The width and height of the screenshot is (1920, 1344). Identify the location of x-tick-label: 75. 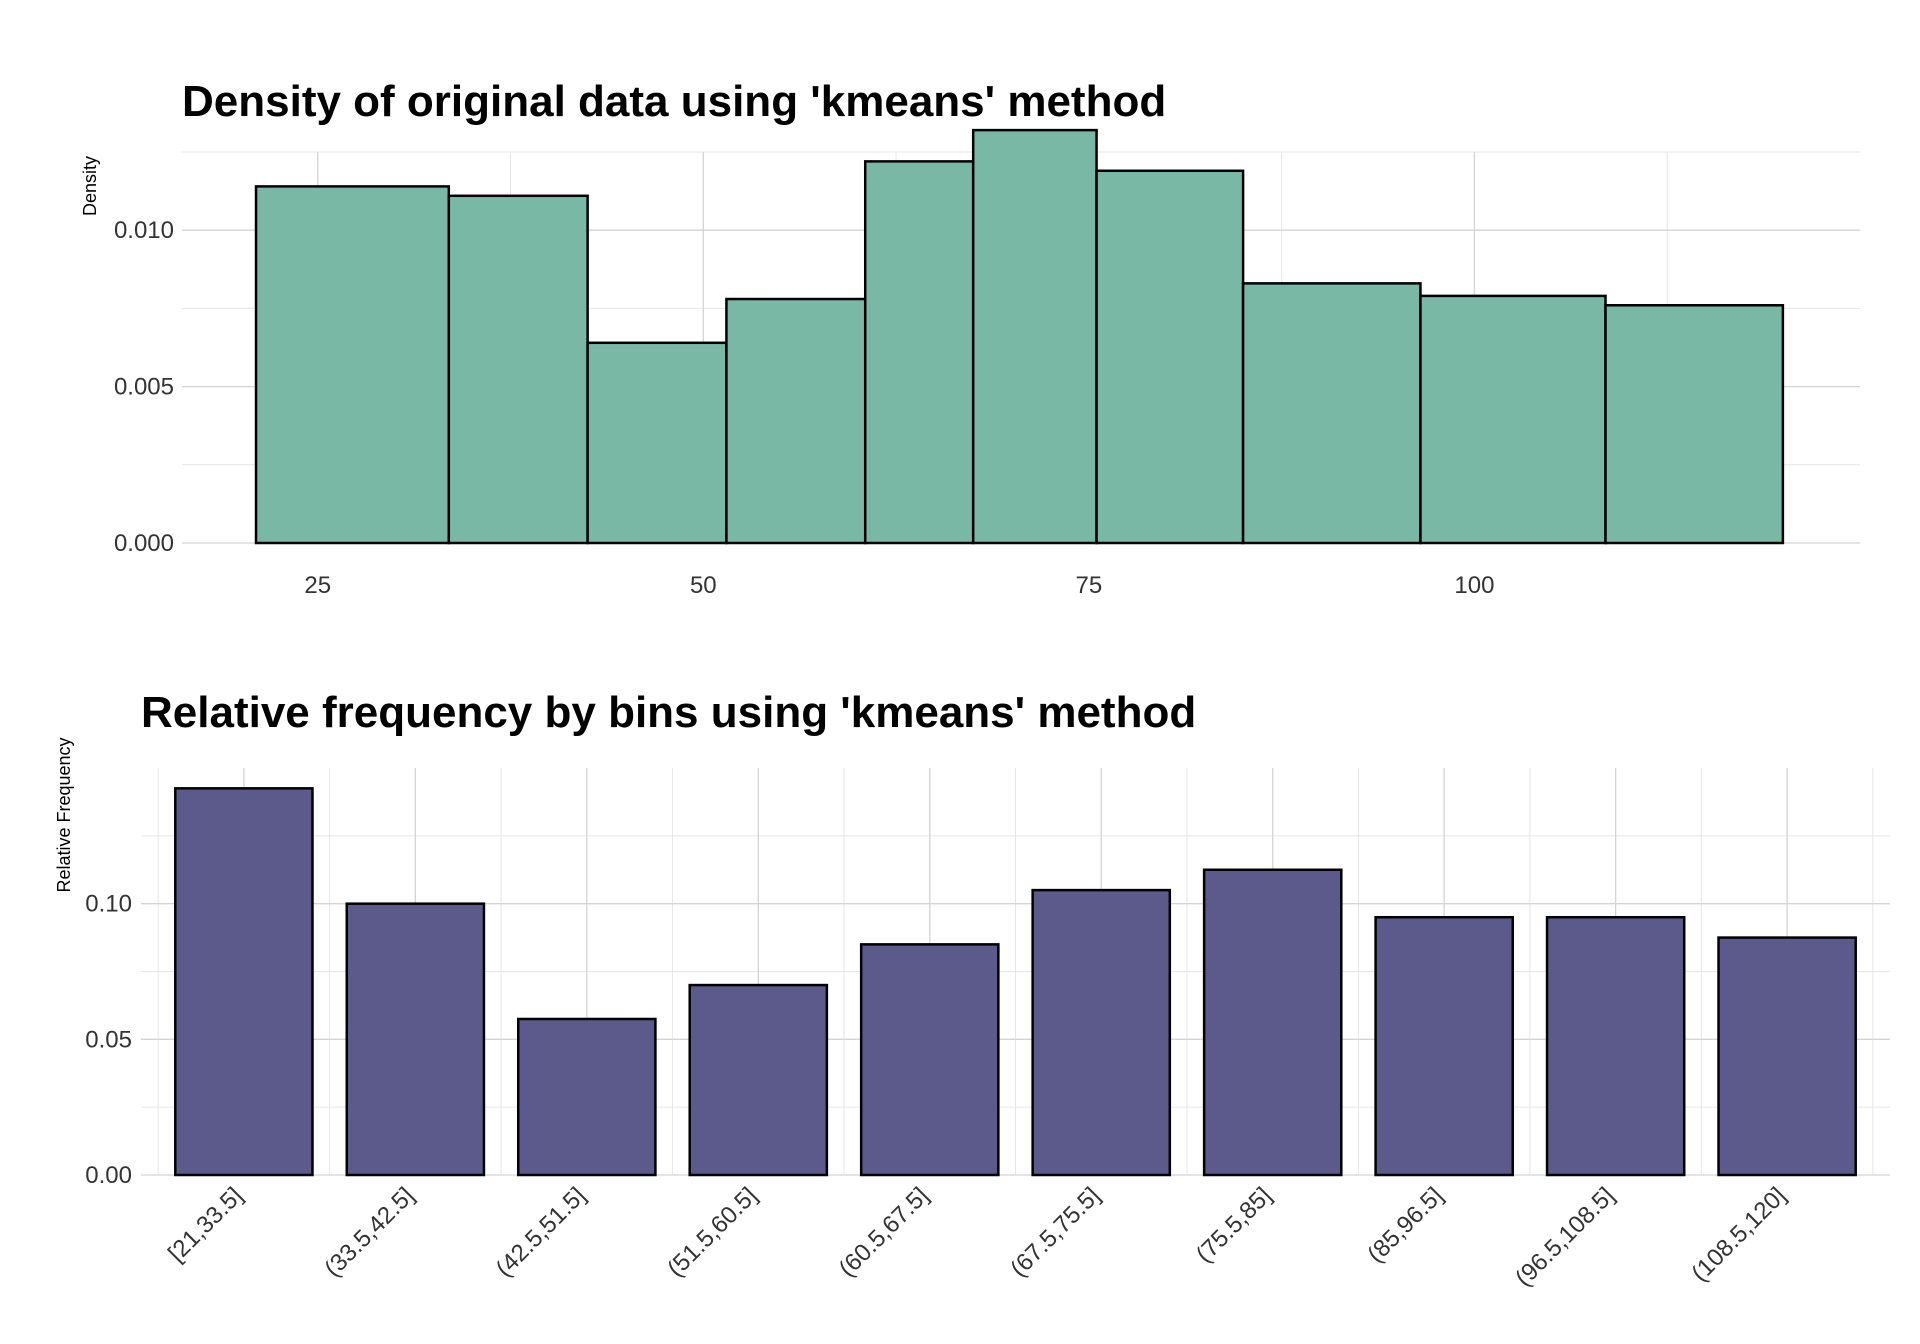
(1089, 585).